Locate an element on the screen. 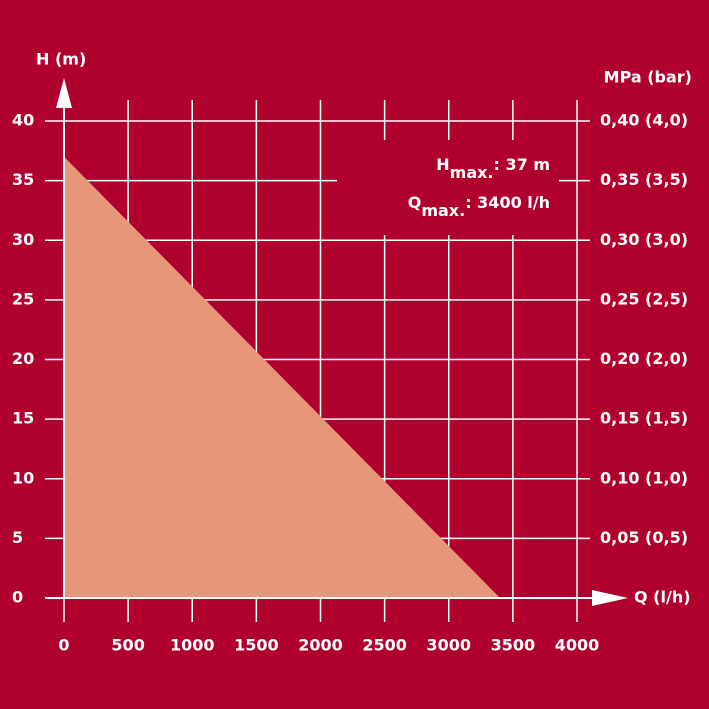  annotation-rest: : 37 m is located at coordinates (522, 164).